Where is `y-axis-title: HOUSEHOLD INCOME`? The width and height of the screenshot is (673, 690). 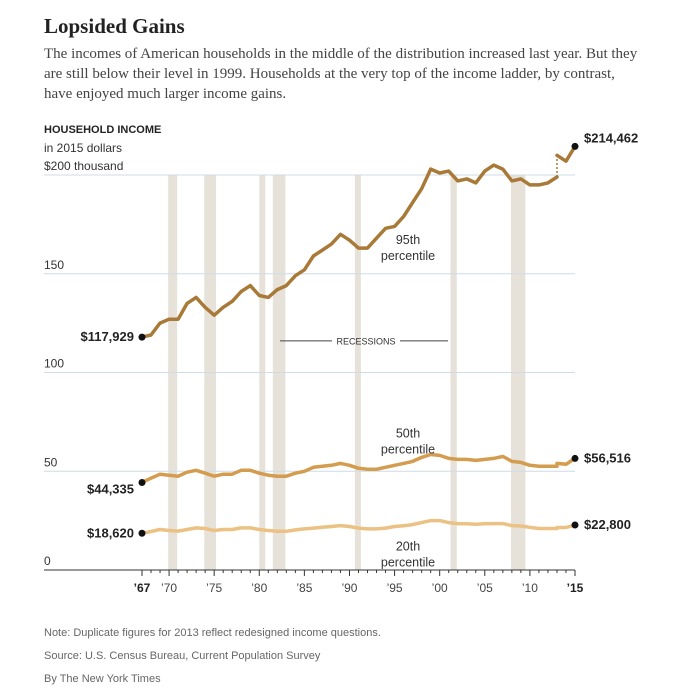
y-axis-title: HOUSEHOLD INCOME is located at coordinates (102, 130).